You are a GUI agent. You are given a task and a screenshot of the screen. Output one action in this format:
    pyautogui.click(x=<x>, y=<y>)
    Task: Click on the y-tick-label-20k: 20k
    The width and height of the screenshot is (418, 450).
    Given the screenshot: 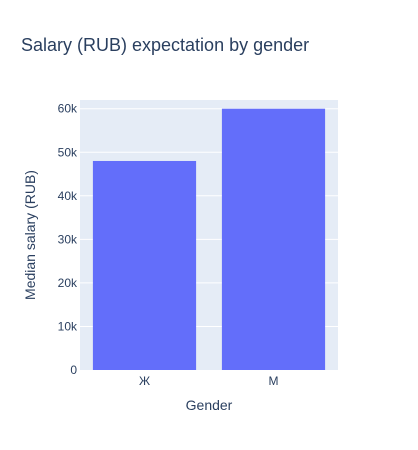 What is the action you would take?
    pyautogui.click(x=68, y=283)
    